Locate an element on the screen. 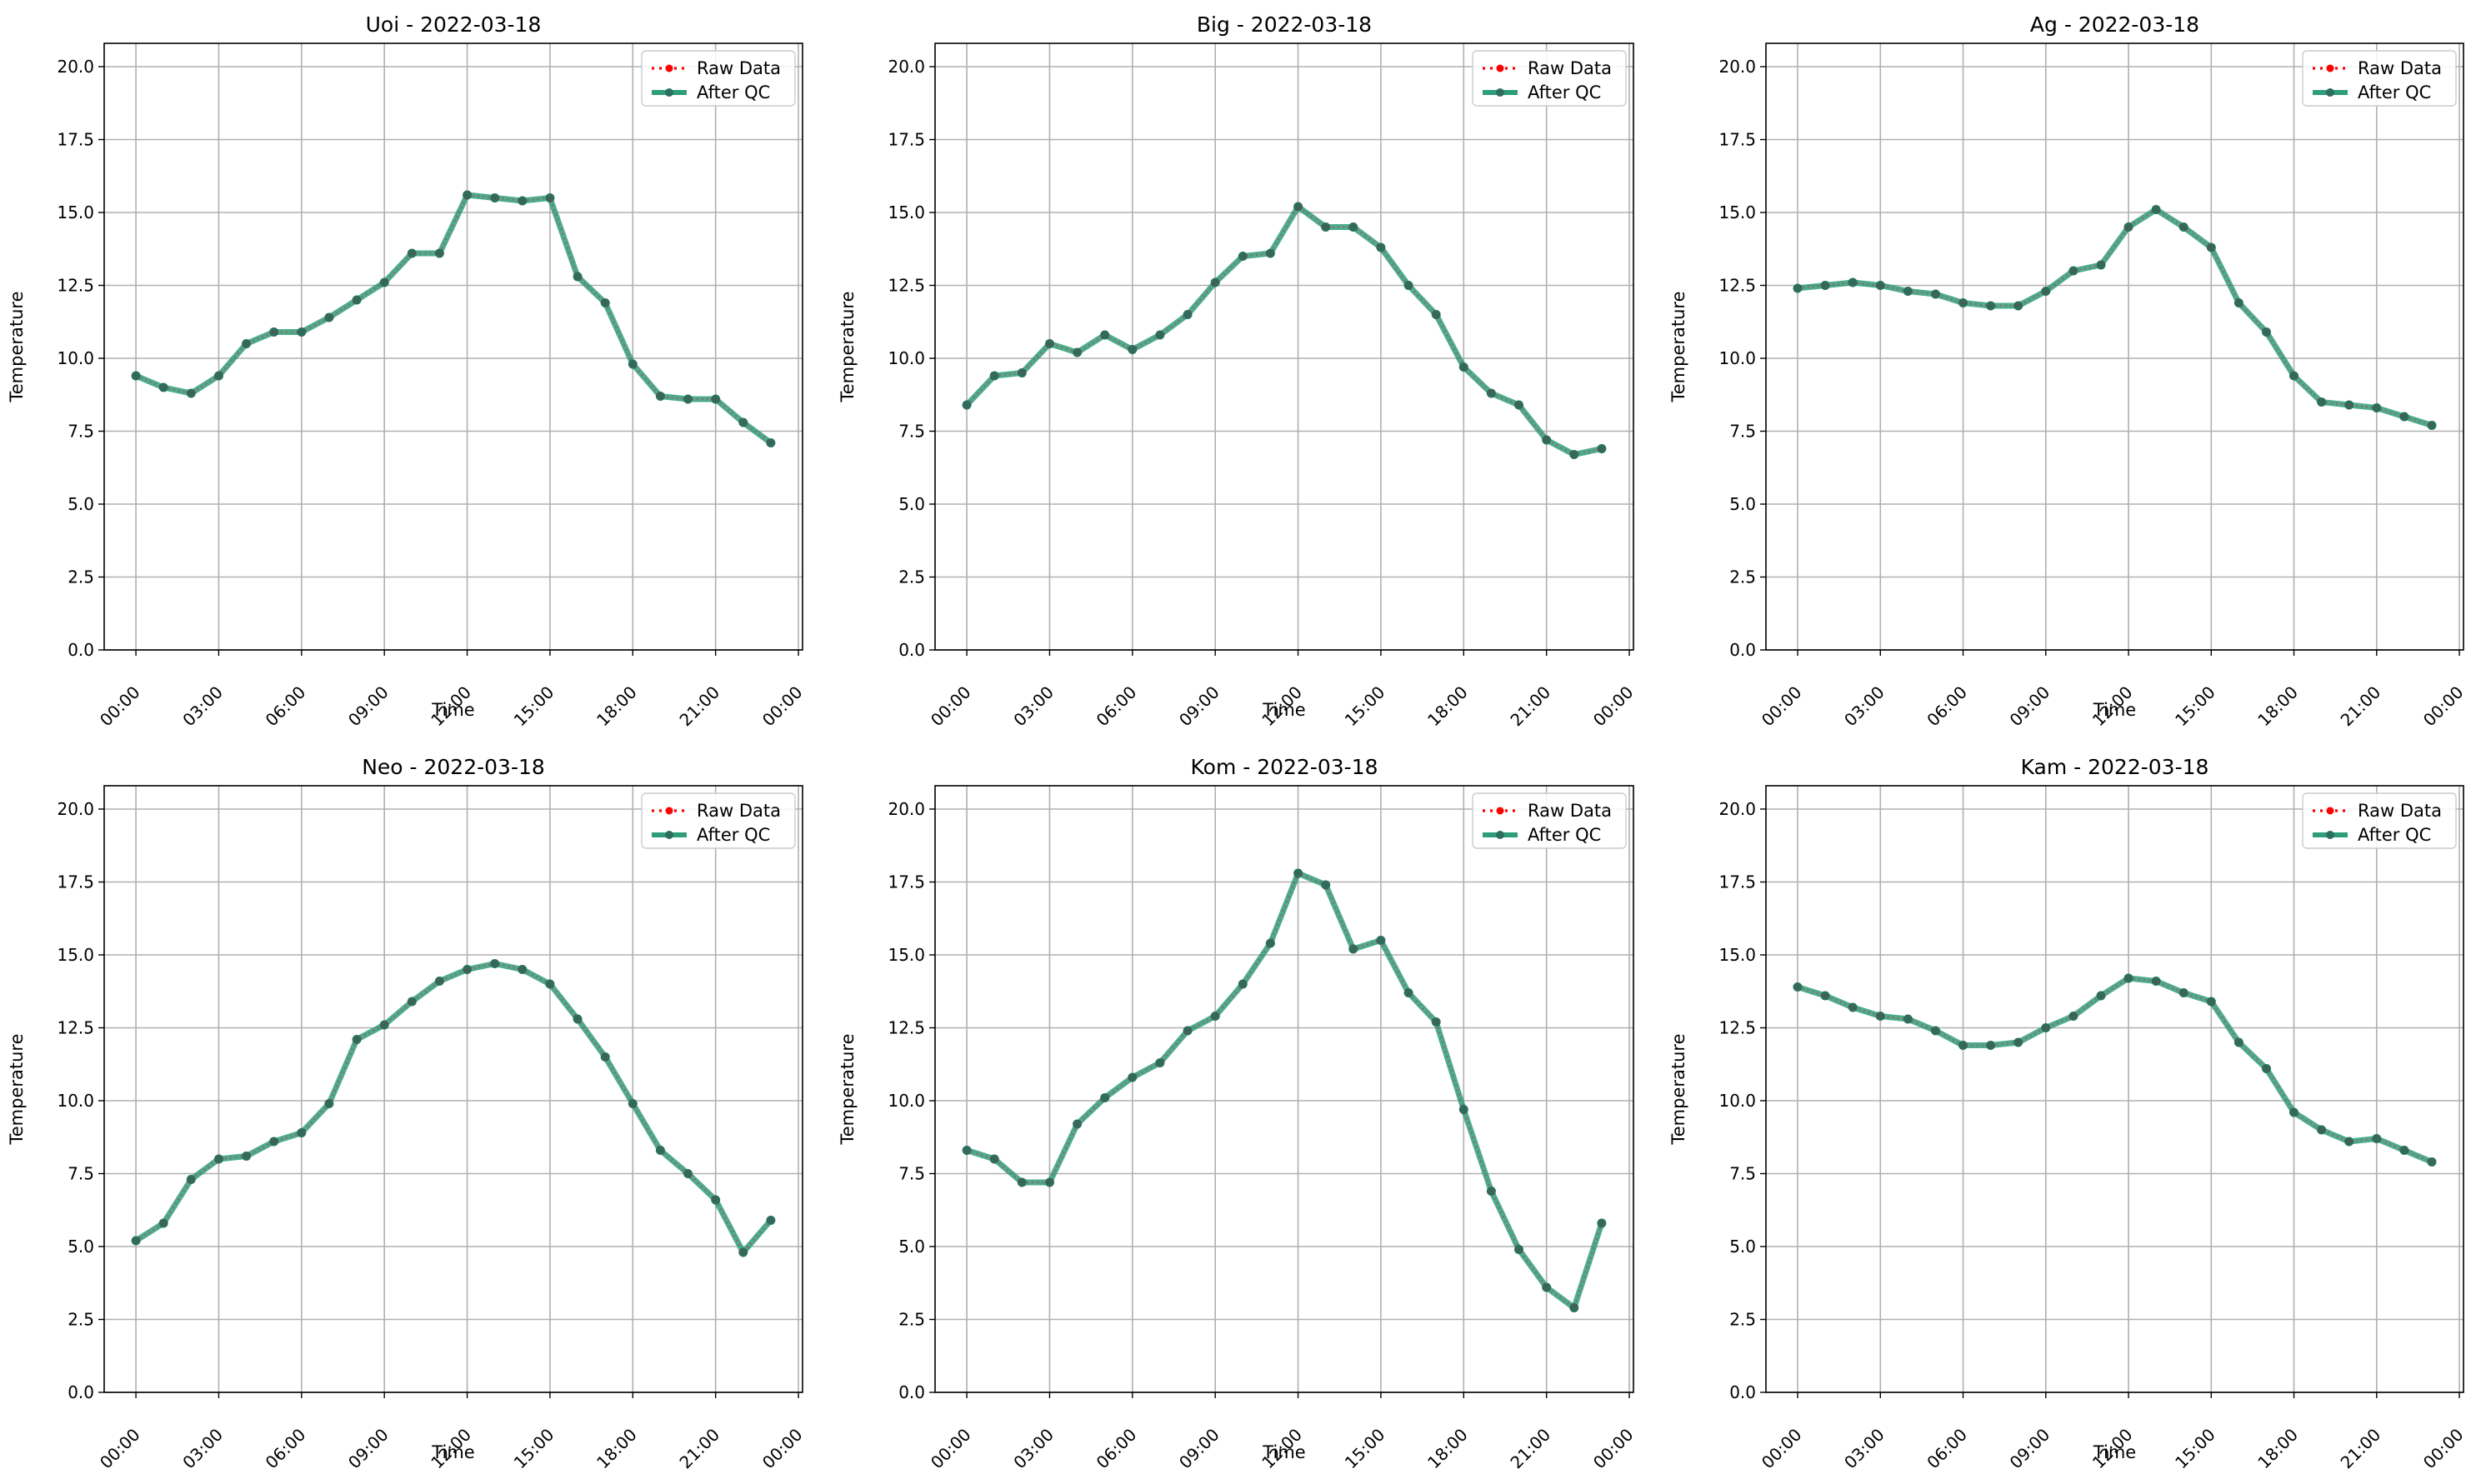 The image size is (2486, 1484). chart-title: Uoi - 2022-03-18 is located at coordinates (454, 24).